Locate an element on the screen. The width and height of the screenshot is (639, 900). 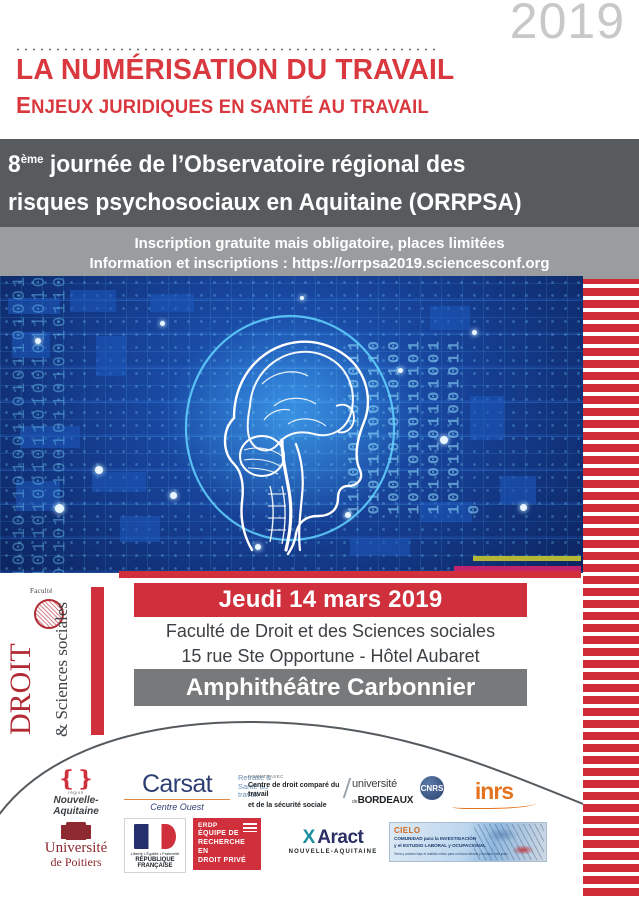
poitiers-line-2: de Poitiers is located at coordinates (76, 862).